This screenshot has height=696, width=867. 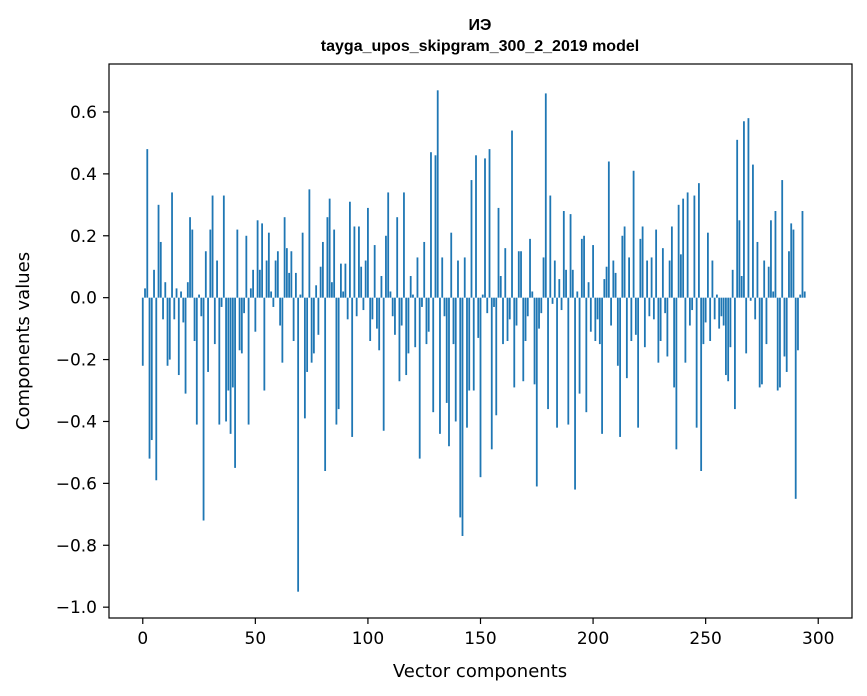 I want to click on y-axis-label: Components values, so click(x=23, y=341).